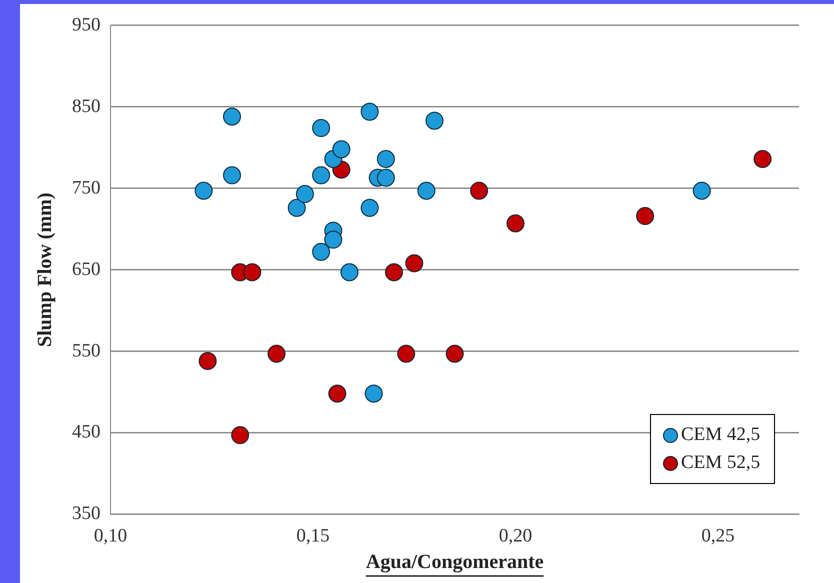 This screenshot has width=834, height=583. I want to click on y-tick-label: 650, so click(86, 269).